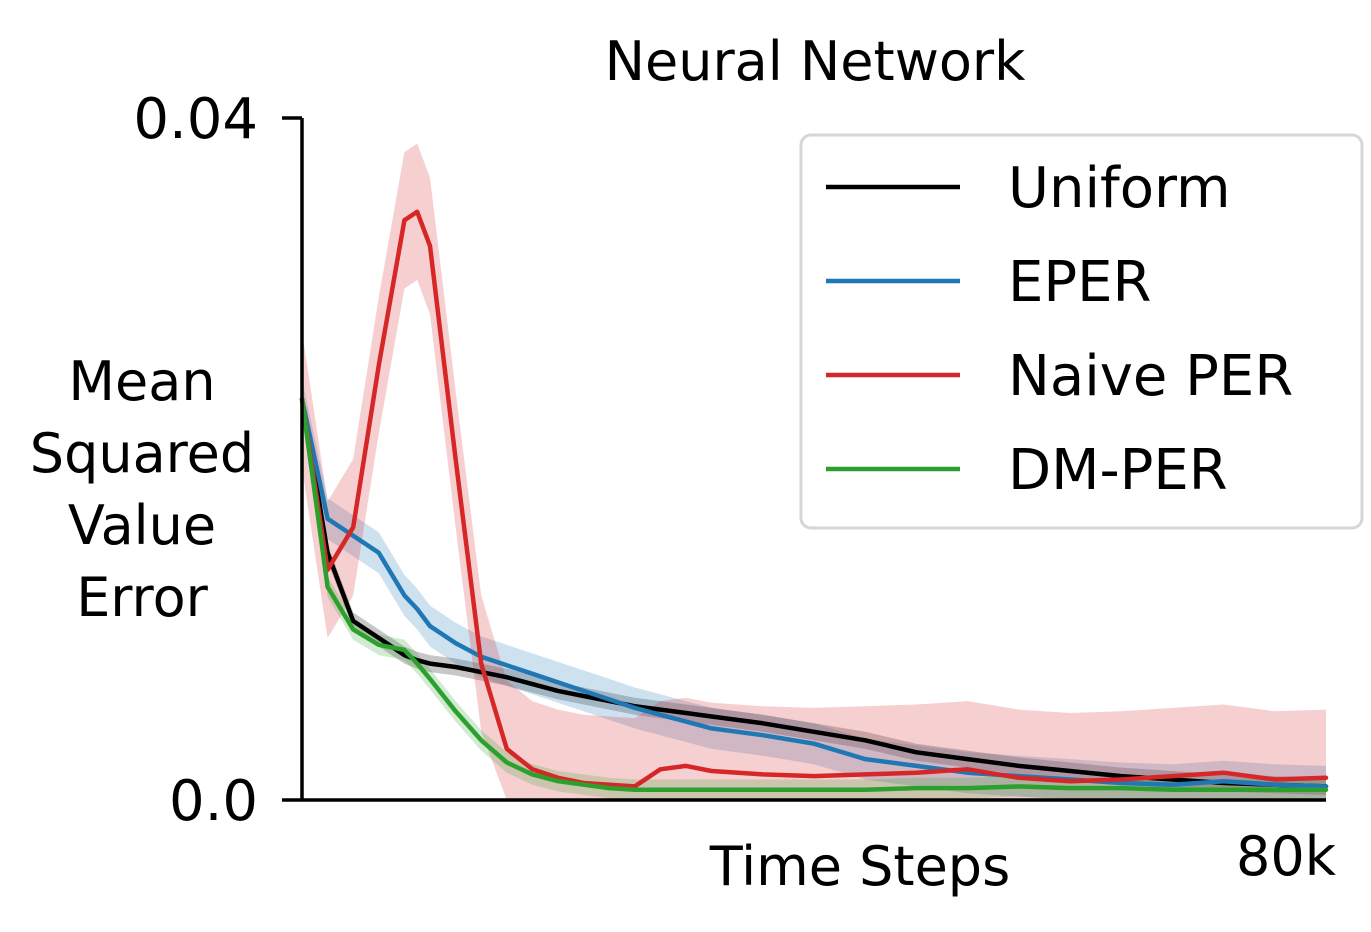 The image size is (1371, 932). What do you see at coordinates (142, 489) in the screenshot?
I see `y-axis-label: Mean Squared Value Error` at bounding box center [142, 489].